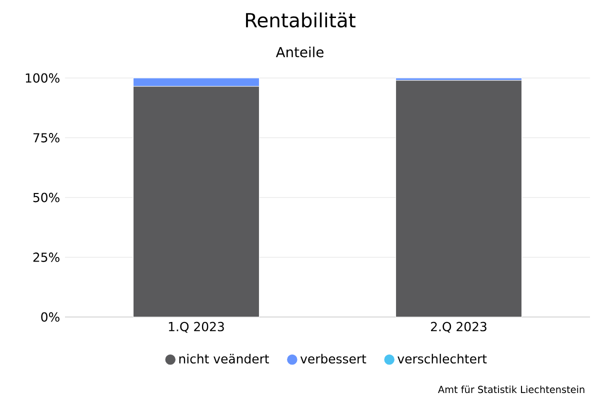  What do you see at coordinates (511, 390) in the screenshot?
I see `text: Amt für Statistik Liechtenstein` at bounding box center [511, 390].